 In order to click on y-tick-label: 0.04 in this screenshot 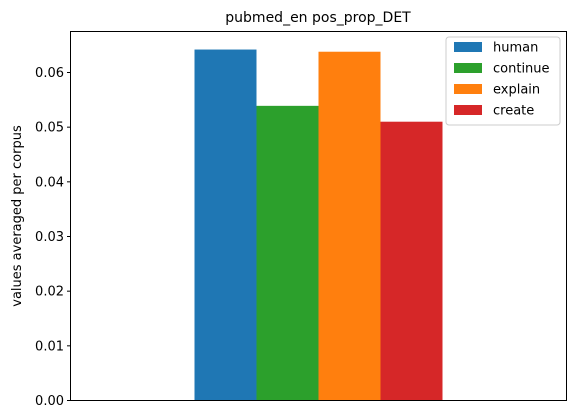, I will do `click(49, 182)`.